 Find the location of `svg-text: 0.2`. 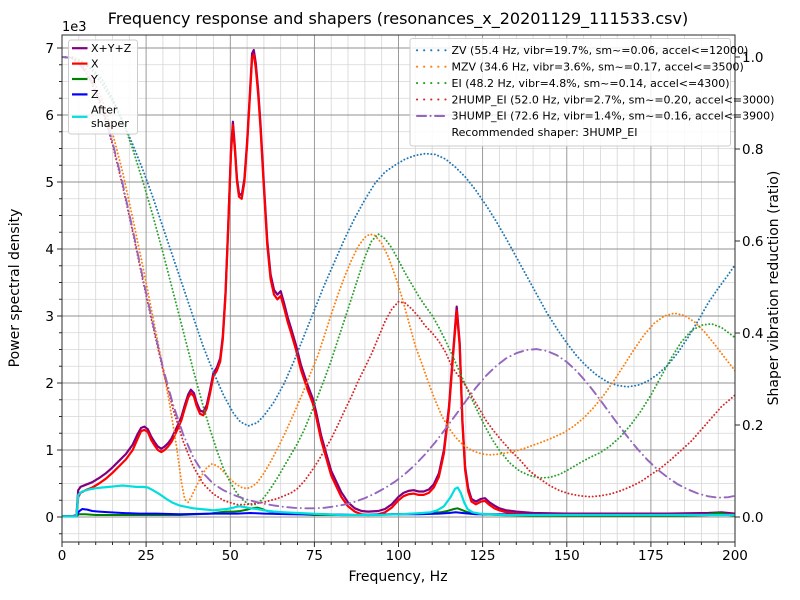

svg-text: 0.2 is located at coordinates (752, 426).